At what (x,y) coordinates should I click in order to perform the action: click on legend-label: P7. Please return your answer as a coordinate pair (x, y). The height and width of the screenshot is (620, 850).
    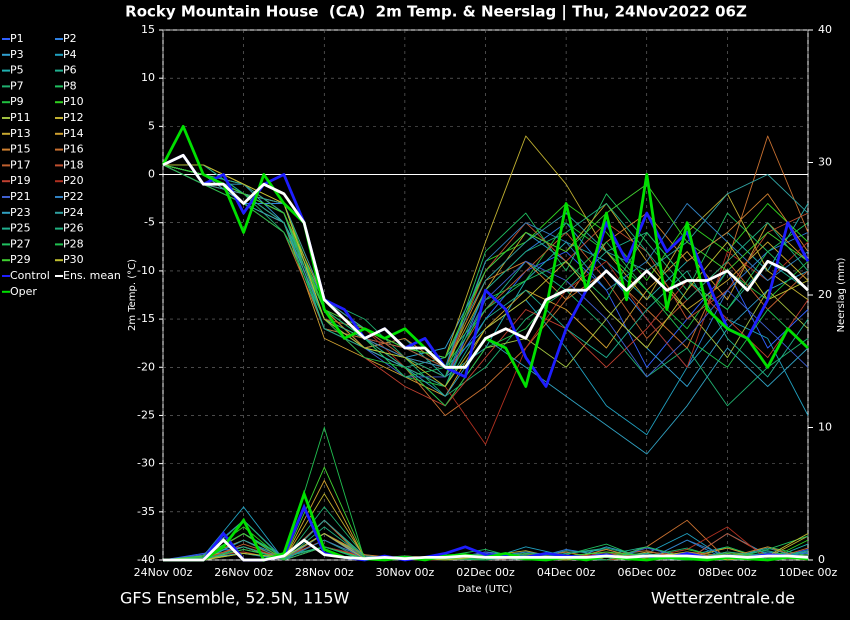
    Looking at the image, I should click on (17, 85).